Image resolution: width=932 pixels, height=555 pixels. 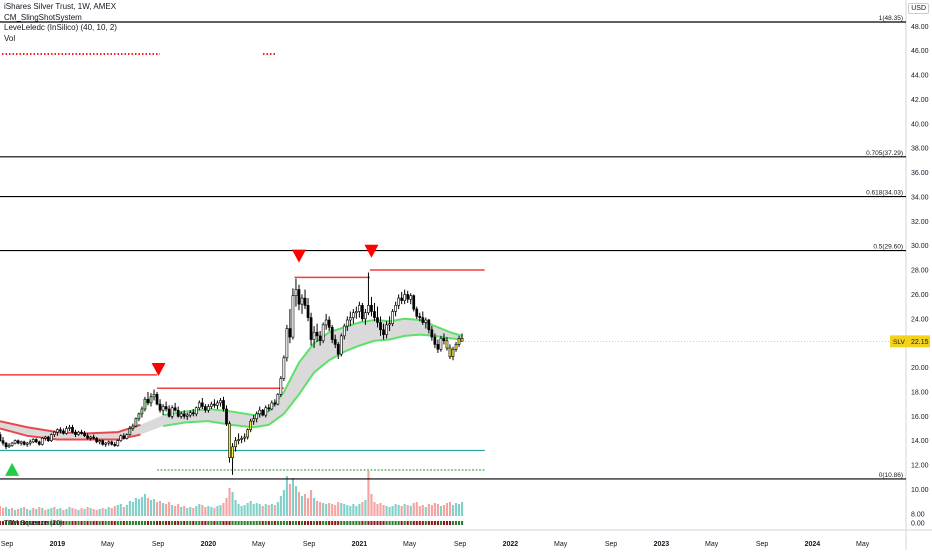 I want to click on legend-symbol: iShares Silver Trust, 1W, AMEX, so click(x=60, y=6).